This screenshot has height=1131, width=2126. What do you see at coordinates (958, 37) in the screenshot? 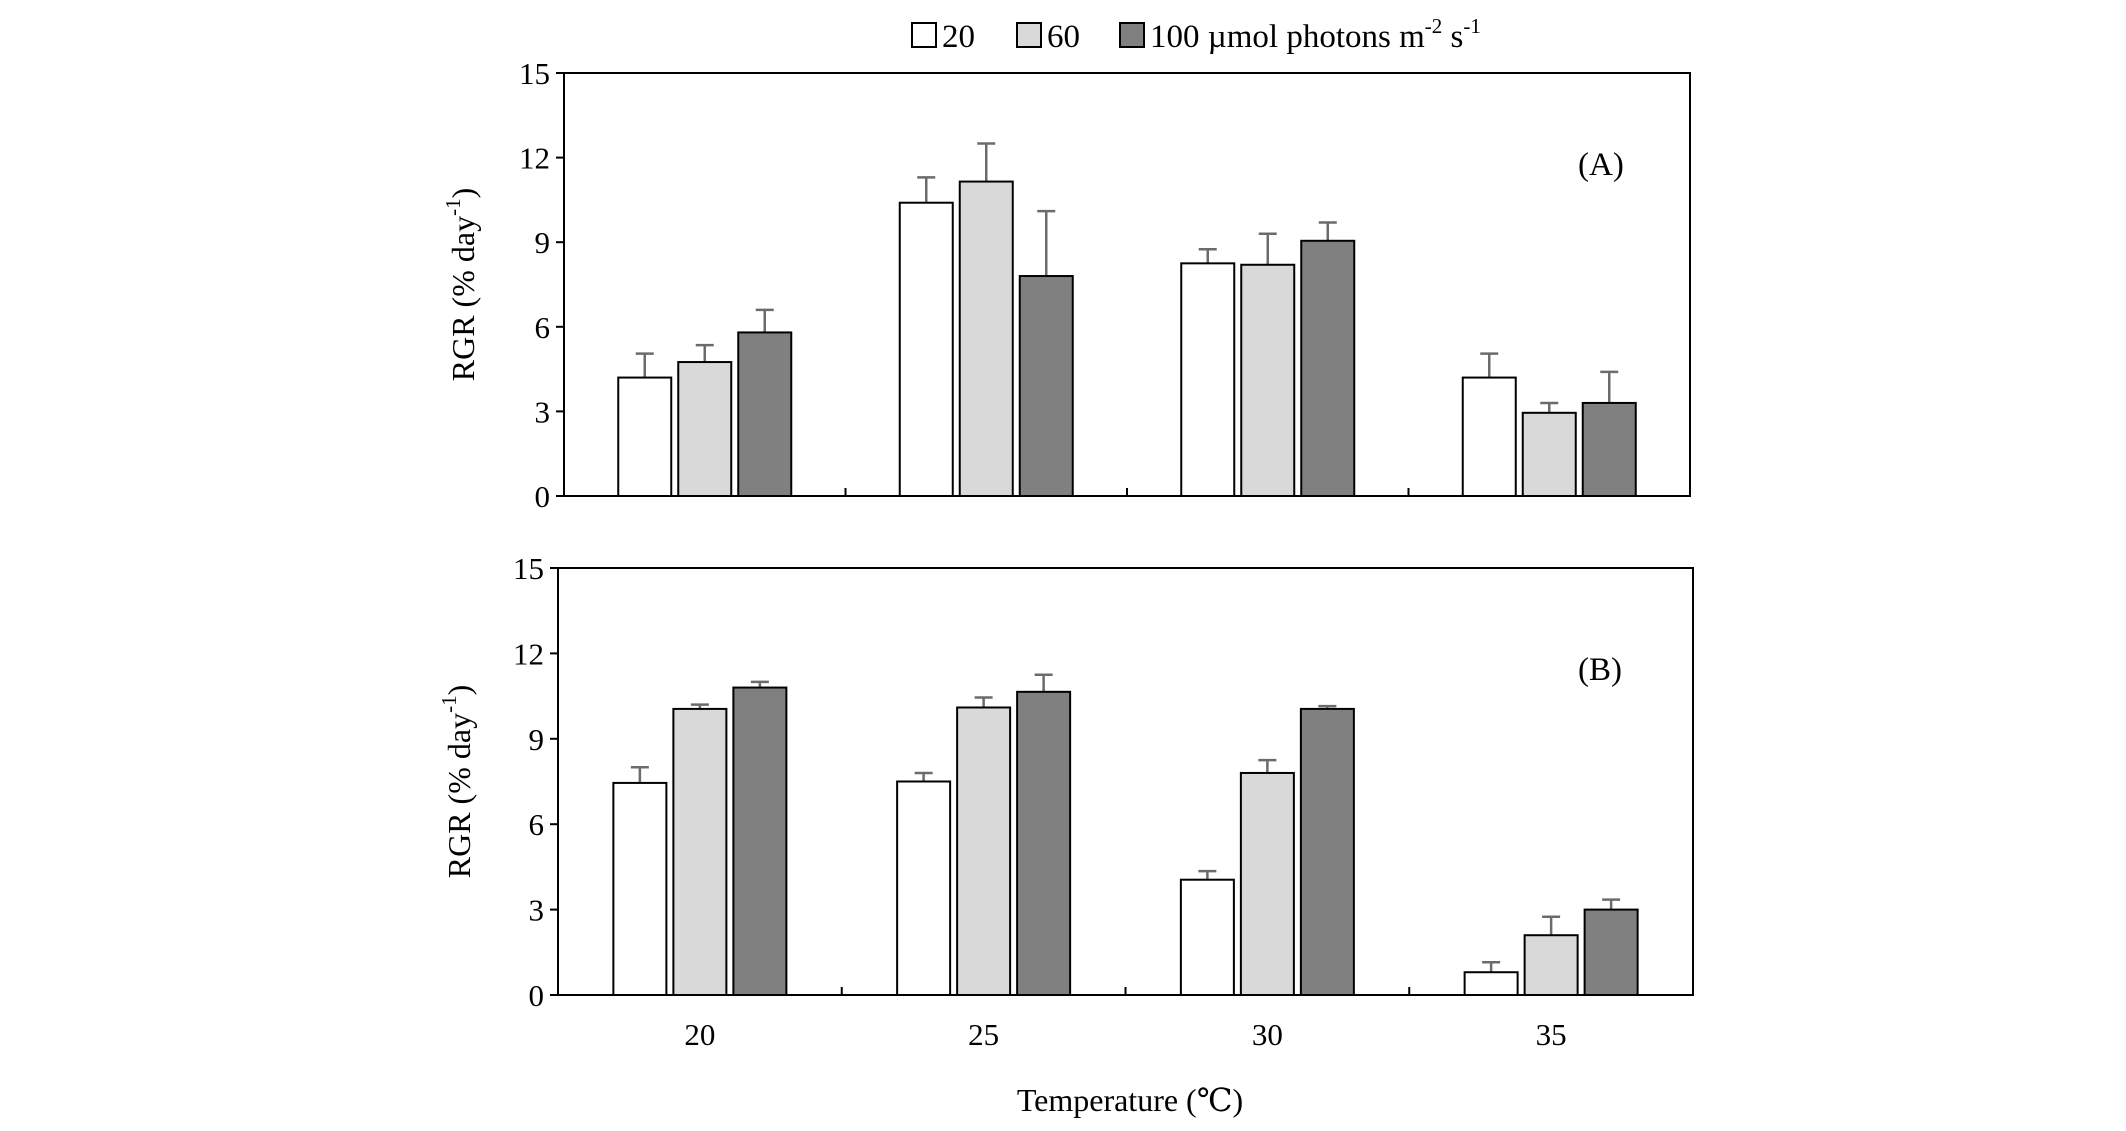
I see `legend-label-20: 20` at bounding box center [958, 37].